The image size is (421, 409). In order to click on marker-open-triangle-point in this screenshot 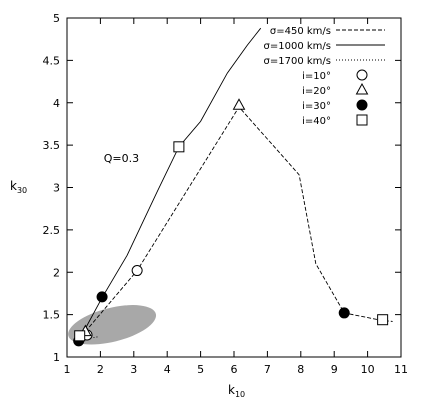, I will do `click(239, 104)`.